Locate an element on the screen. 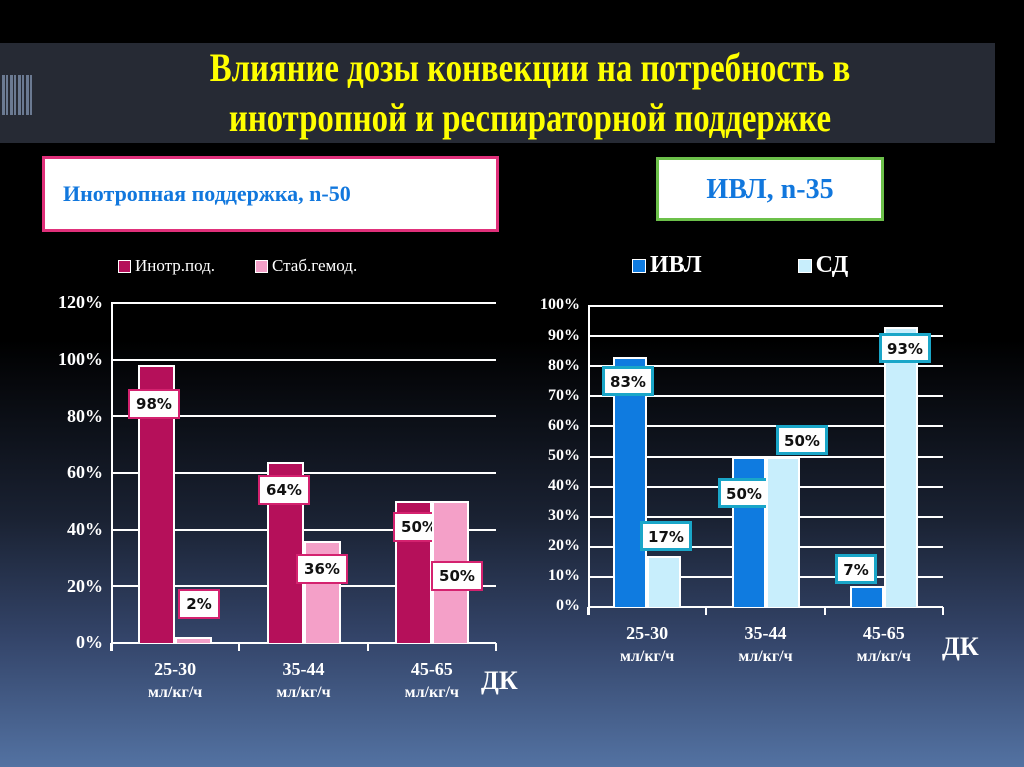 The width and height of the screenshot is (1024, 767). y-tick-label: 50% is located at coordinates (564, 455).